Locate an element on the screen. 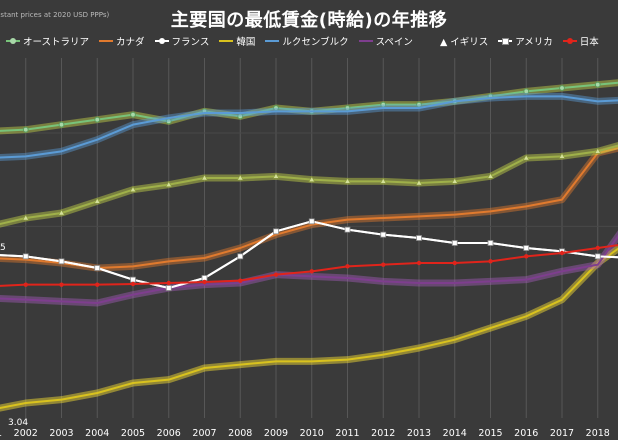 This screenshot has width=618, height=440. legend-label: オーストラリア is located at coordinates (56, 42).